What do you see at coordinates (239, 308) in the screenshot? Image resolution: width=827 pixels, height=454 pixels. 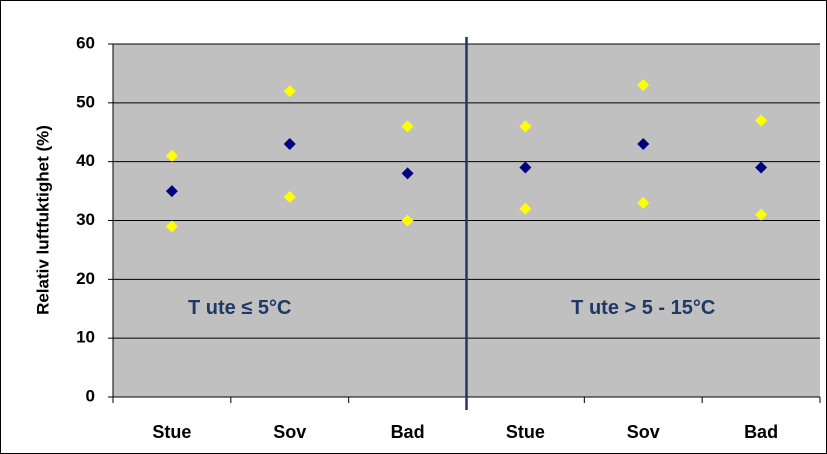 I see `annotation: T ute ≤ 5°C` at bounding box center [239, 308].